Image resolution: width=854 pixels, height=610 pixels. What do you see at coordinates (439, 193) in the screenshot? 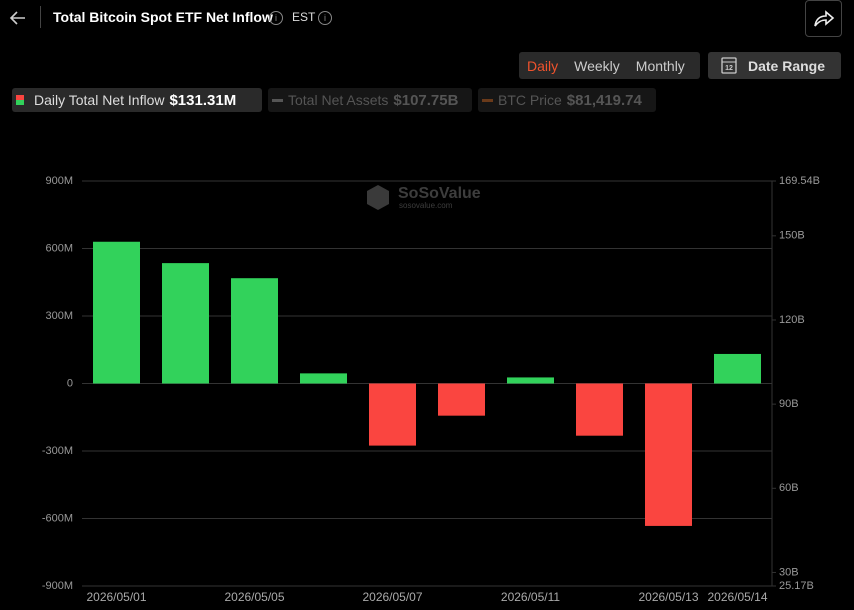
I see `watermark-name: SoSoValue` at bounding box center [439, 193].